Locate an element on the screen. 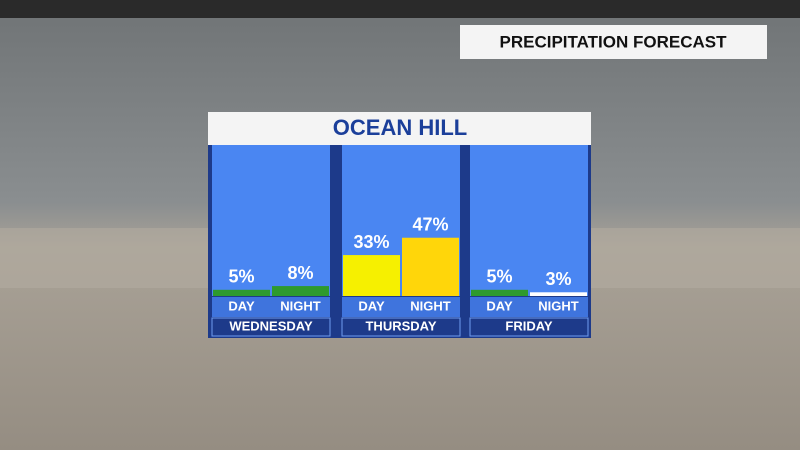 The width and height of the screenshot is (800, 455). chart-title: OCEAN HILL is located at coordinates (400, 127).